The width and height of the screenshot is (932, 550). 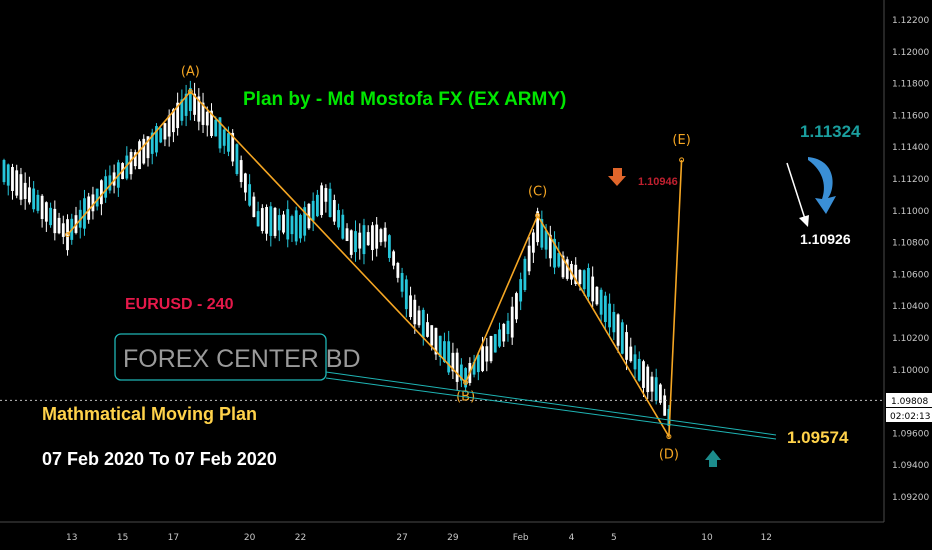 I want to click on countdown-tag, so click(x=909, y=415).